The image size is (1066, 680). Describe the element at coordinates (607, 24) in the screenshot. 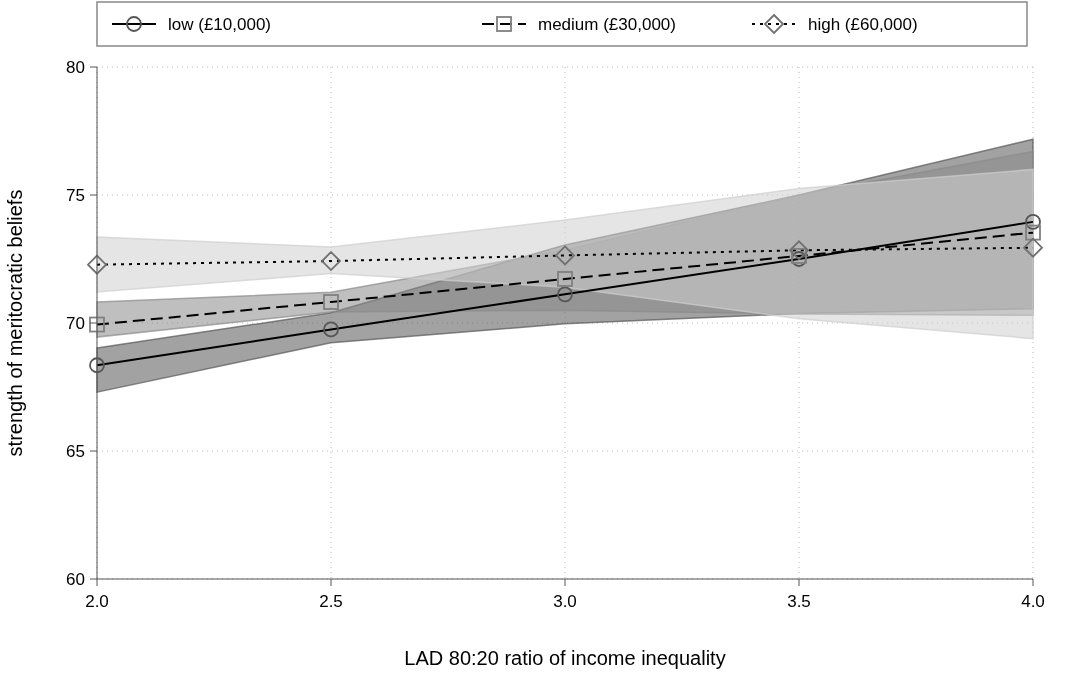

I see `legend-label: medium (£30,000)` at that location.